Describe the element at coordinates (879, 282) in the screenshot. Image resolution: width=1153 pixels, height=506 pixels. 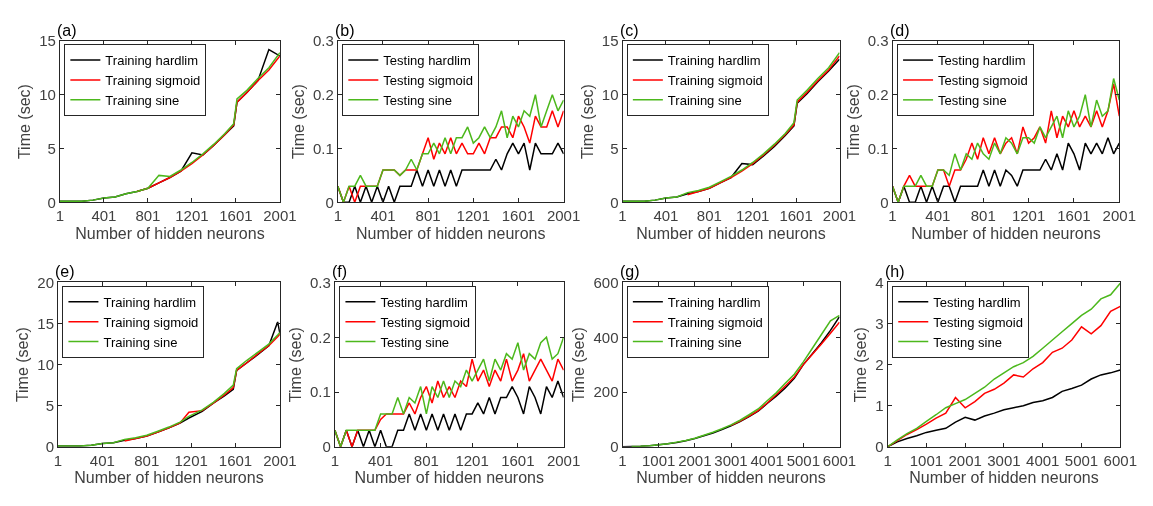
I see `y-tick-label: 4` at that location.